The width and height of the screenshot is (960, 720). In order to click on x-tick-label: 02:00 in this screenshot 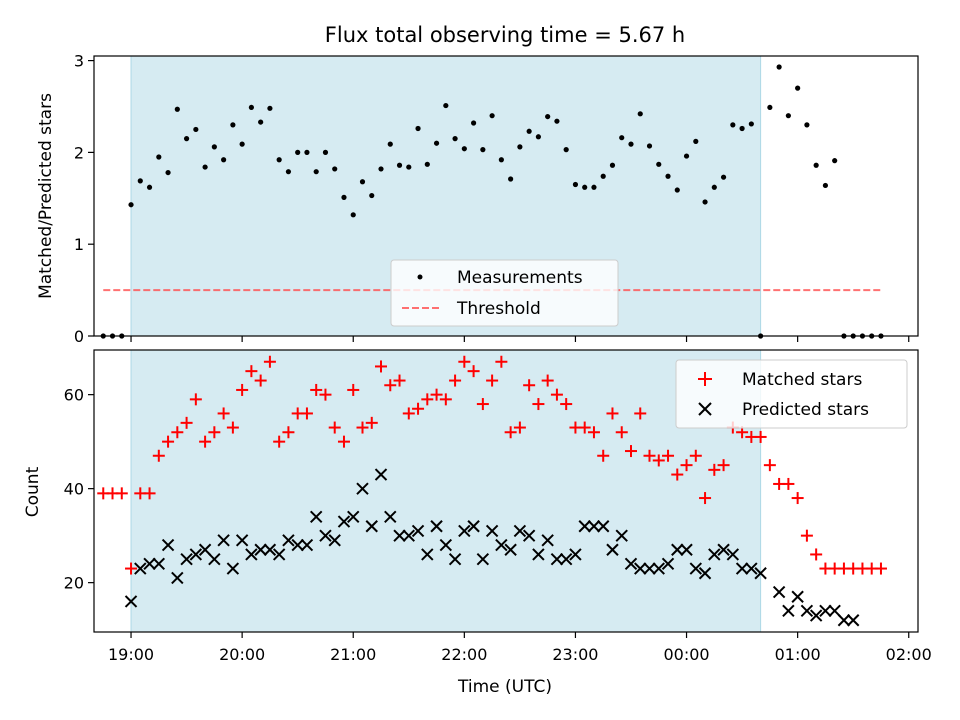, I will do `click(909, 654)`.